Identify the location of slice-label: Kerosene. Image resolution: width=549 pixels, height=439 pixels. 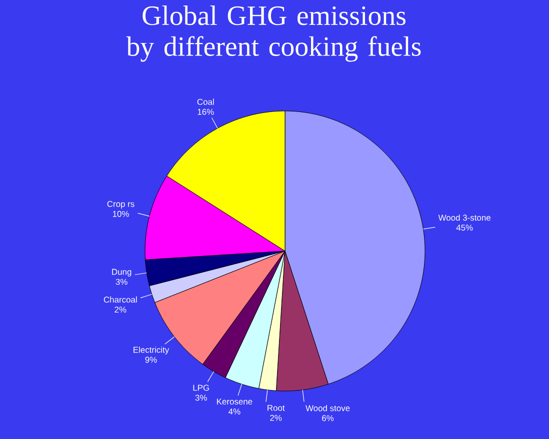
(234, 401).